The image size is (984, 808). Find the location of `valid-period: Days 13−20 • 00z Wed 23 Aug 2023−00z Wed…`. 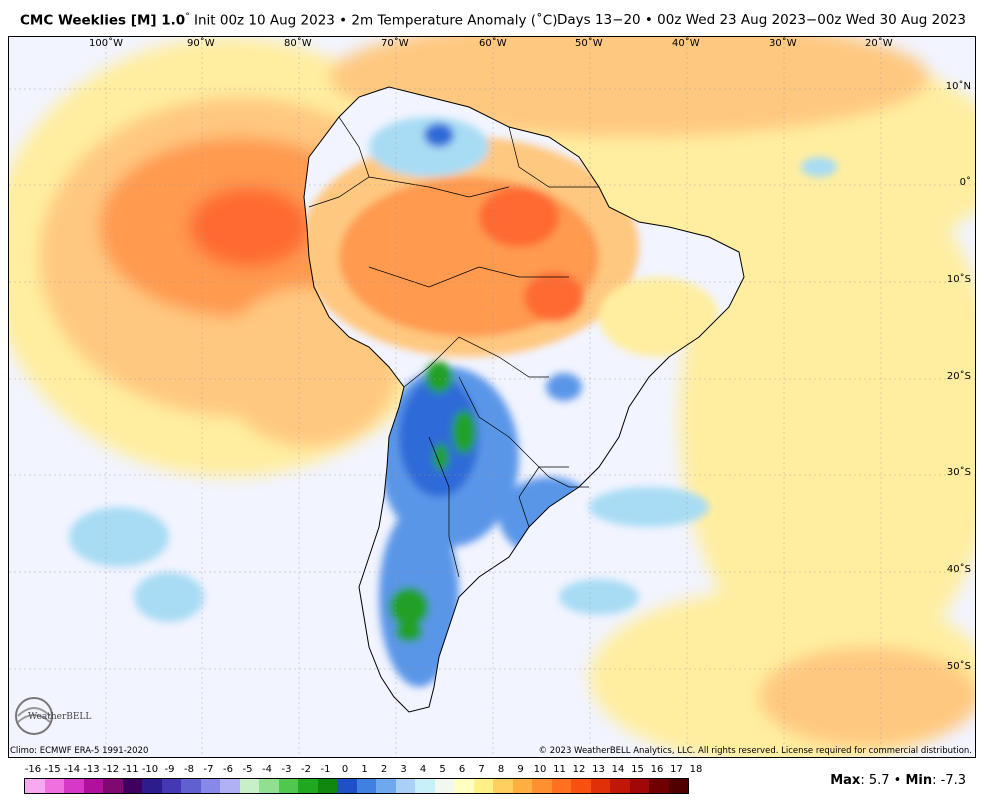

valid-period: Days 13−20 • 00z Wed 23 Aug 2023−00z Wed… is located at coordinates (761, 20).